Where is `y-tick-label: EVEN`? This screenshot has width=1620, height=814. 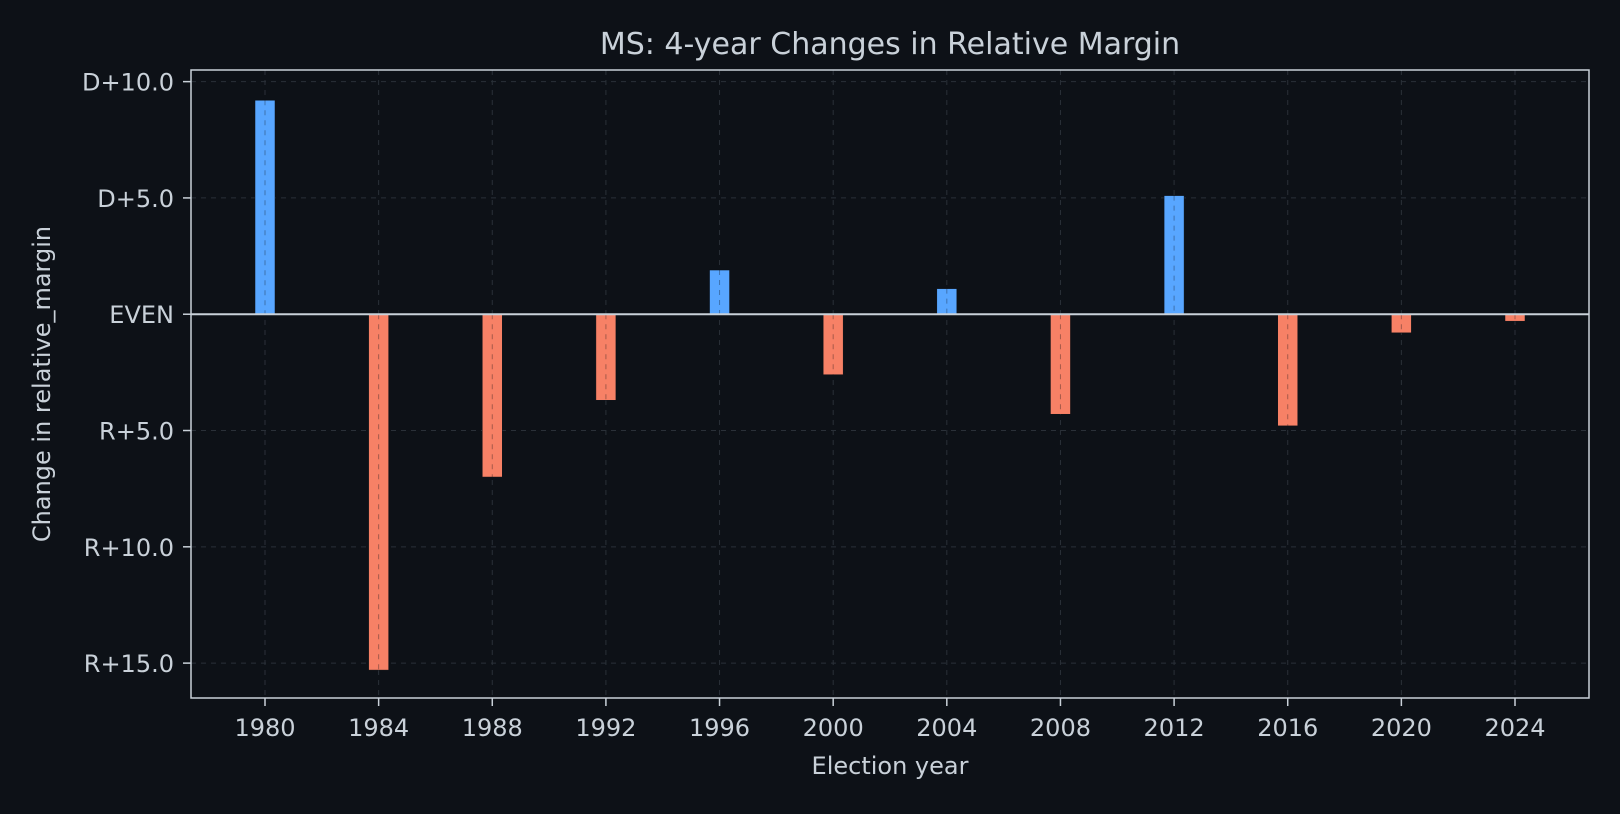 y-tick-label: EVEN is located at coordinates (141, 315).